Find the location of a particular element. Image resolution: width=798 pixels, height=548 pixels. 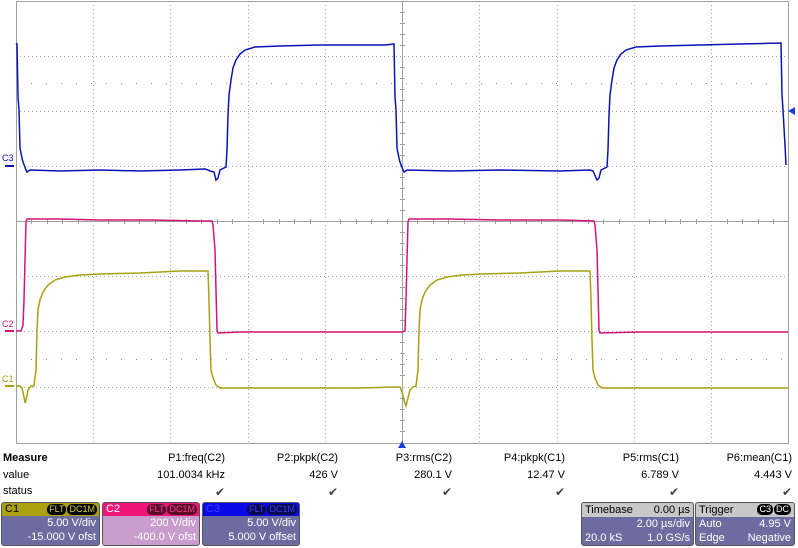

value-row-label: value is located at coordinates (16, 475).